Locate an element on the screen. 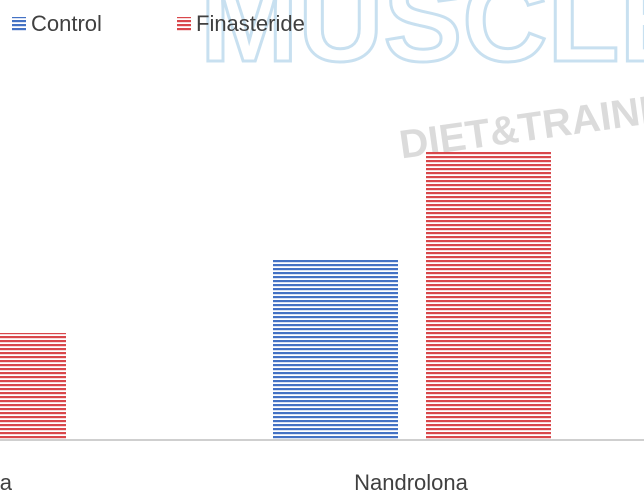  x-tick-label: a is located at coordinates (6, 482).